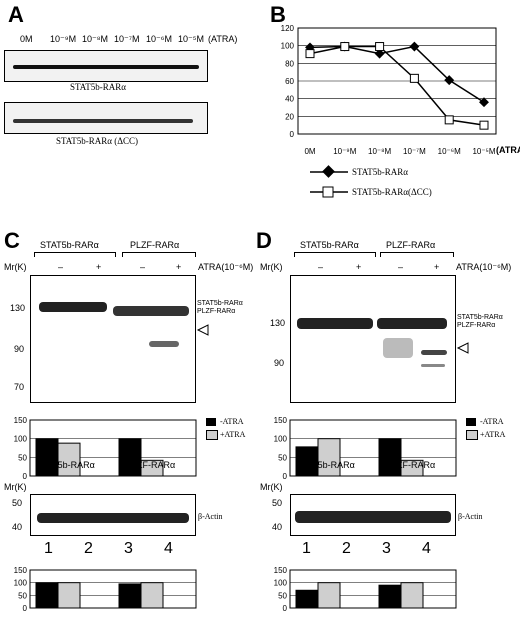  Describe the element at coordinates (289, 63) in the screenshot. I see `y-tick-label: 80` at that location.